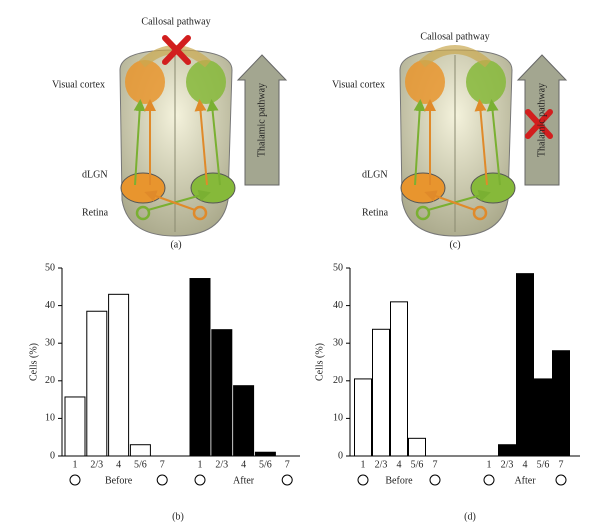 The height and width of the screenshot is (531, 600). What do you see at coordinates (454, 244) in the screenshot?
I see `panel-label: (c)` at bounding box center [454, 244].